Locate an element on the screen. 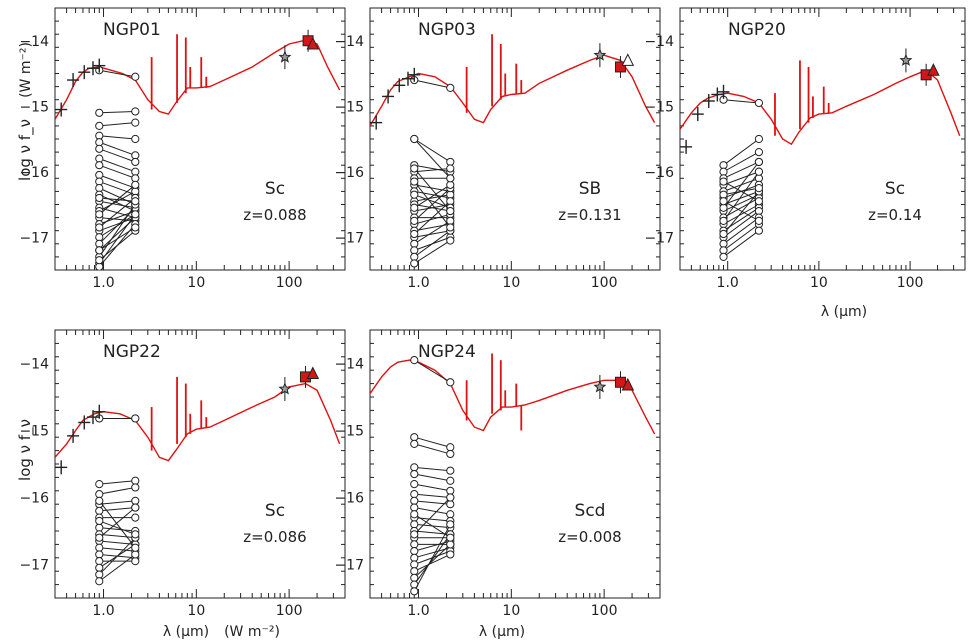 This screenshot has width=972, height=643. x-tick-label: 1.0 is located at coordinates (103, 283).